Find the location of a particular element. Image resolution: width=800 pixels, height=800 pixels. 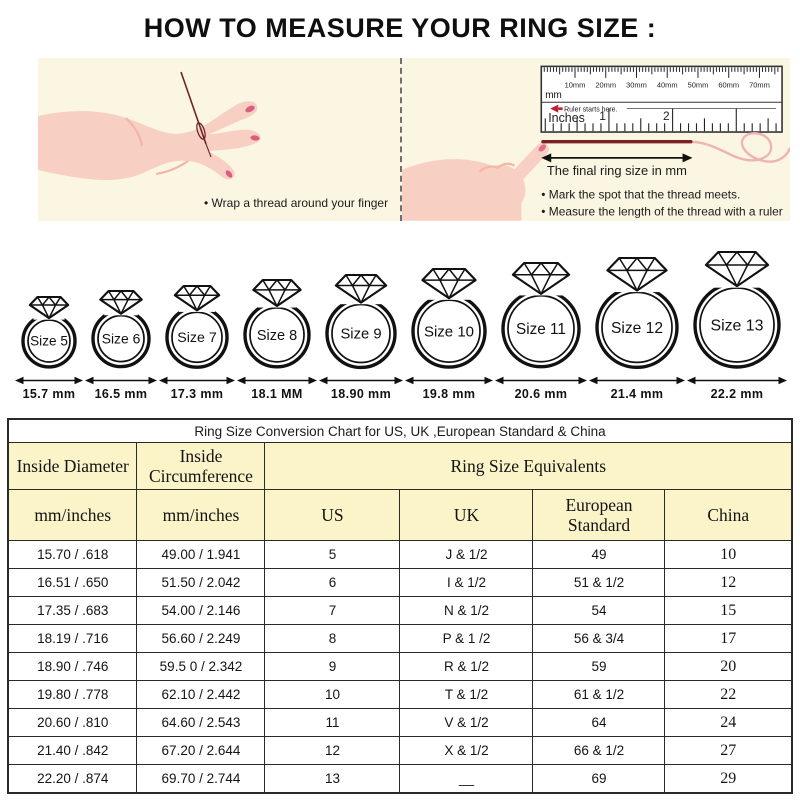

table-cell: T & 1/2 is located at coordinates (466, 694).